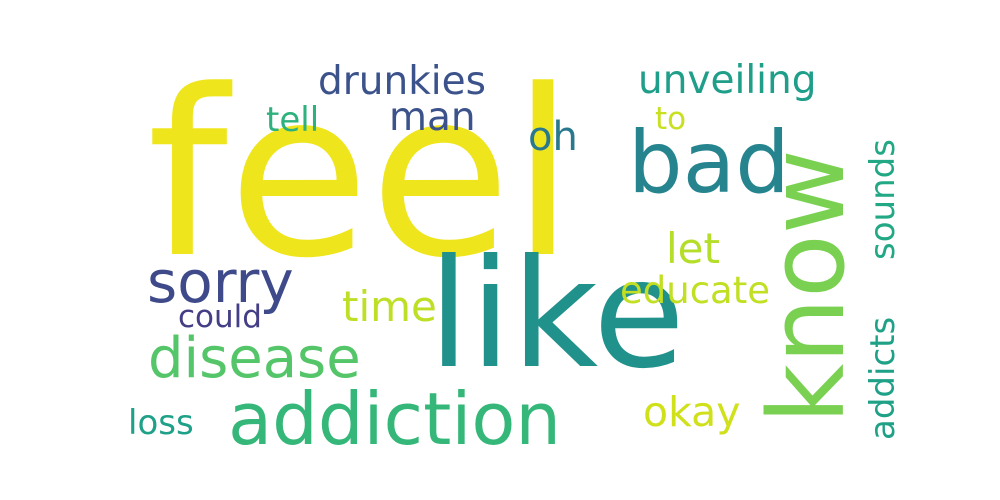 This screenshot has width=1000, height=500. What do you see at coordinates (161, 423) in the screenshot?
I see `word-loss: loss` at bounding box center [161, 423].